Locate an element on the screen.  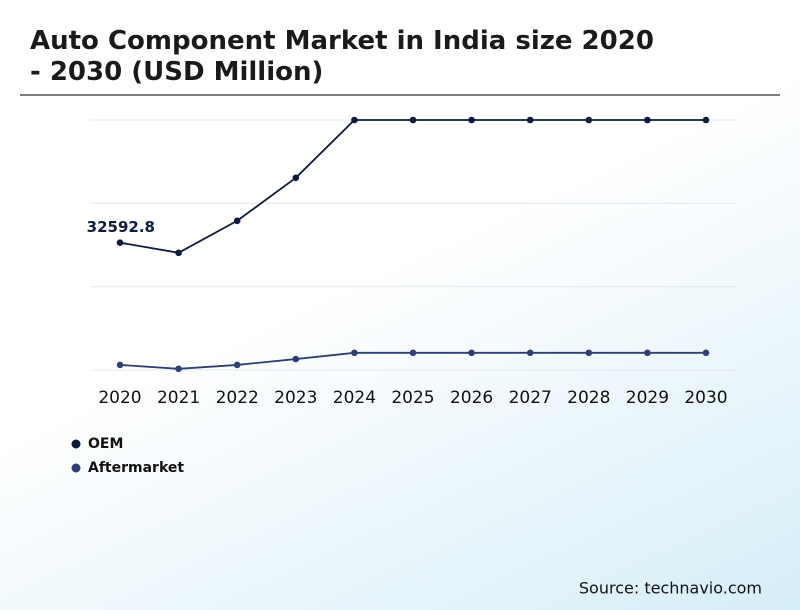
x-tick-label: 2021 is located at coordinates (178, 398).